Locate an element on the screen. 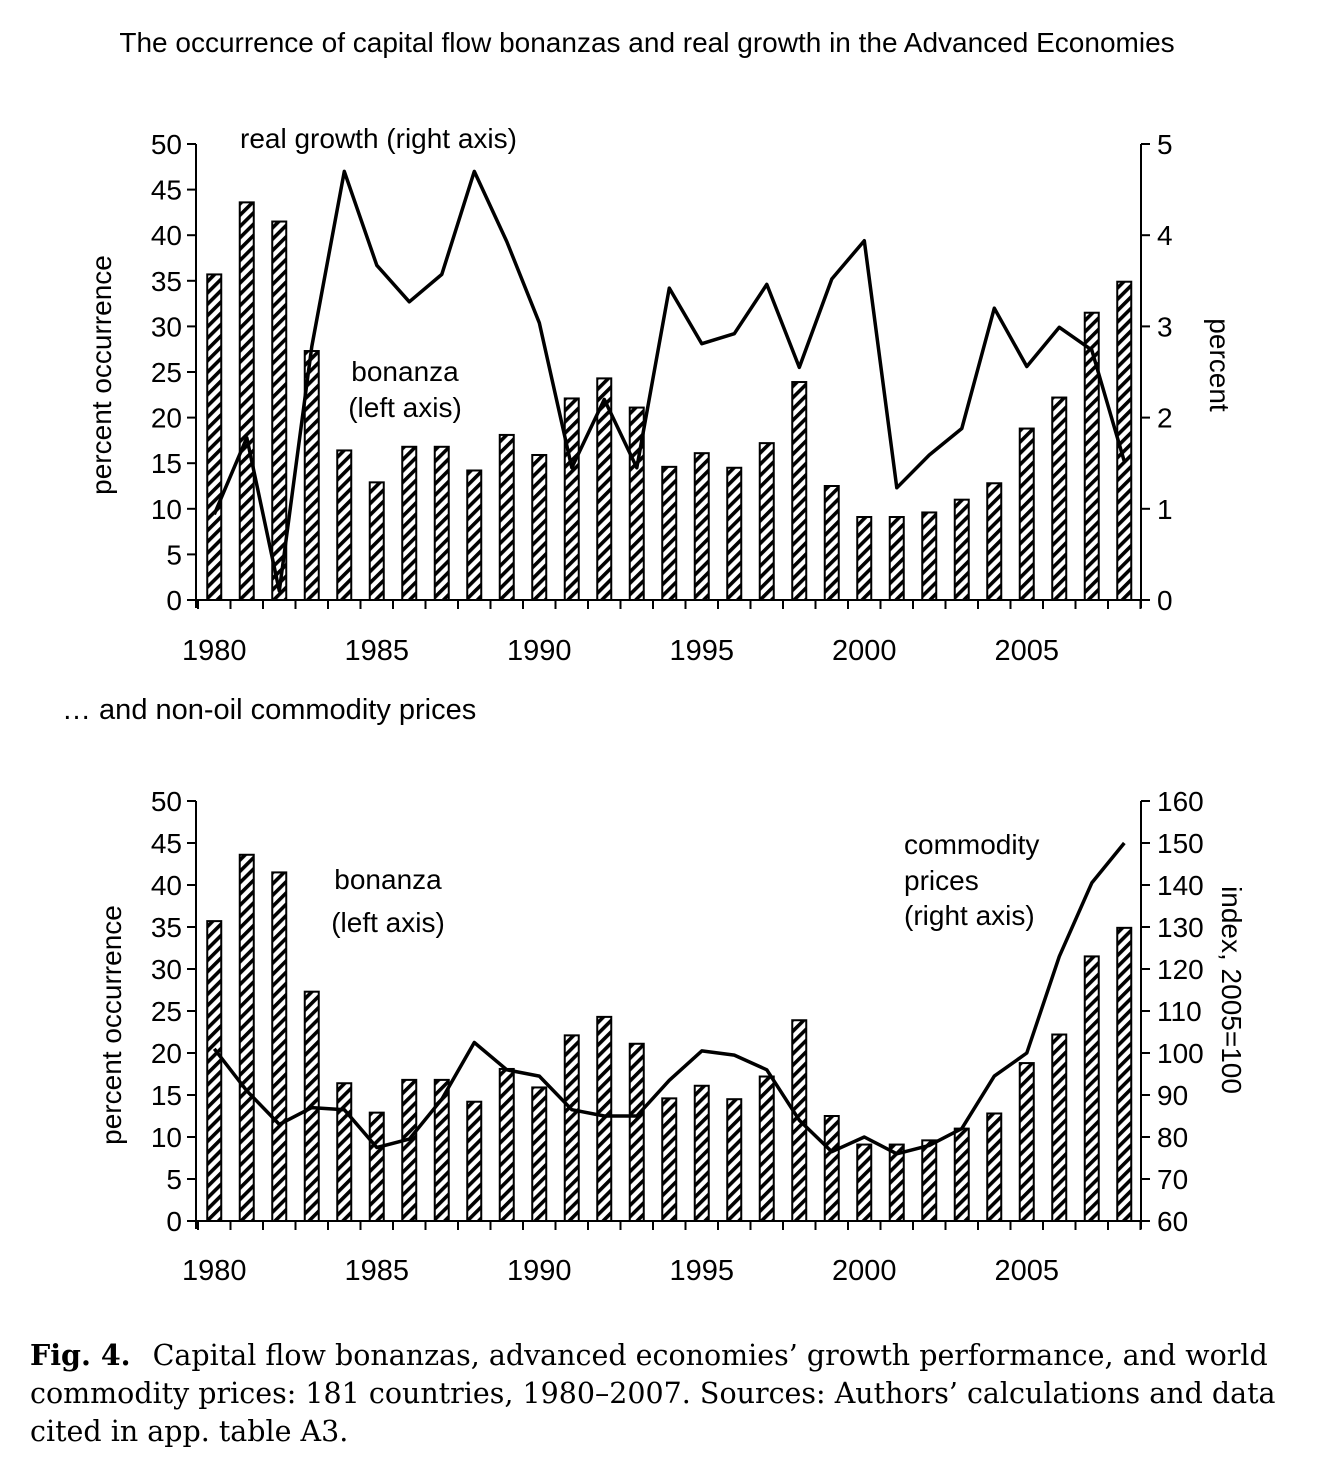 The image size is (1343, 1470). y-tick-label-right: 120 is located at coordinates (1180, 969).